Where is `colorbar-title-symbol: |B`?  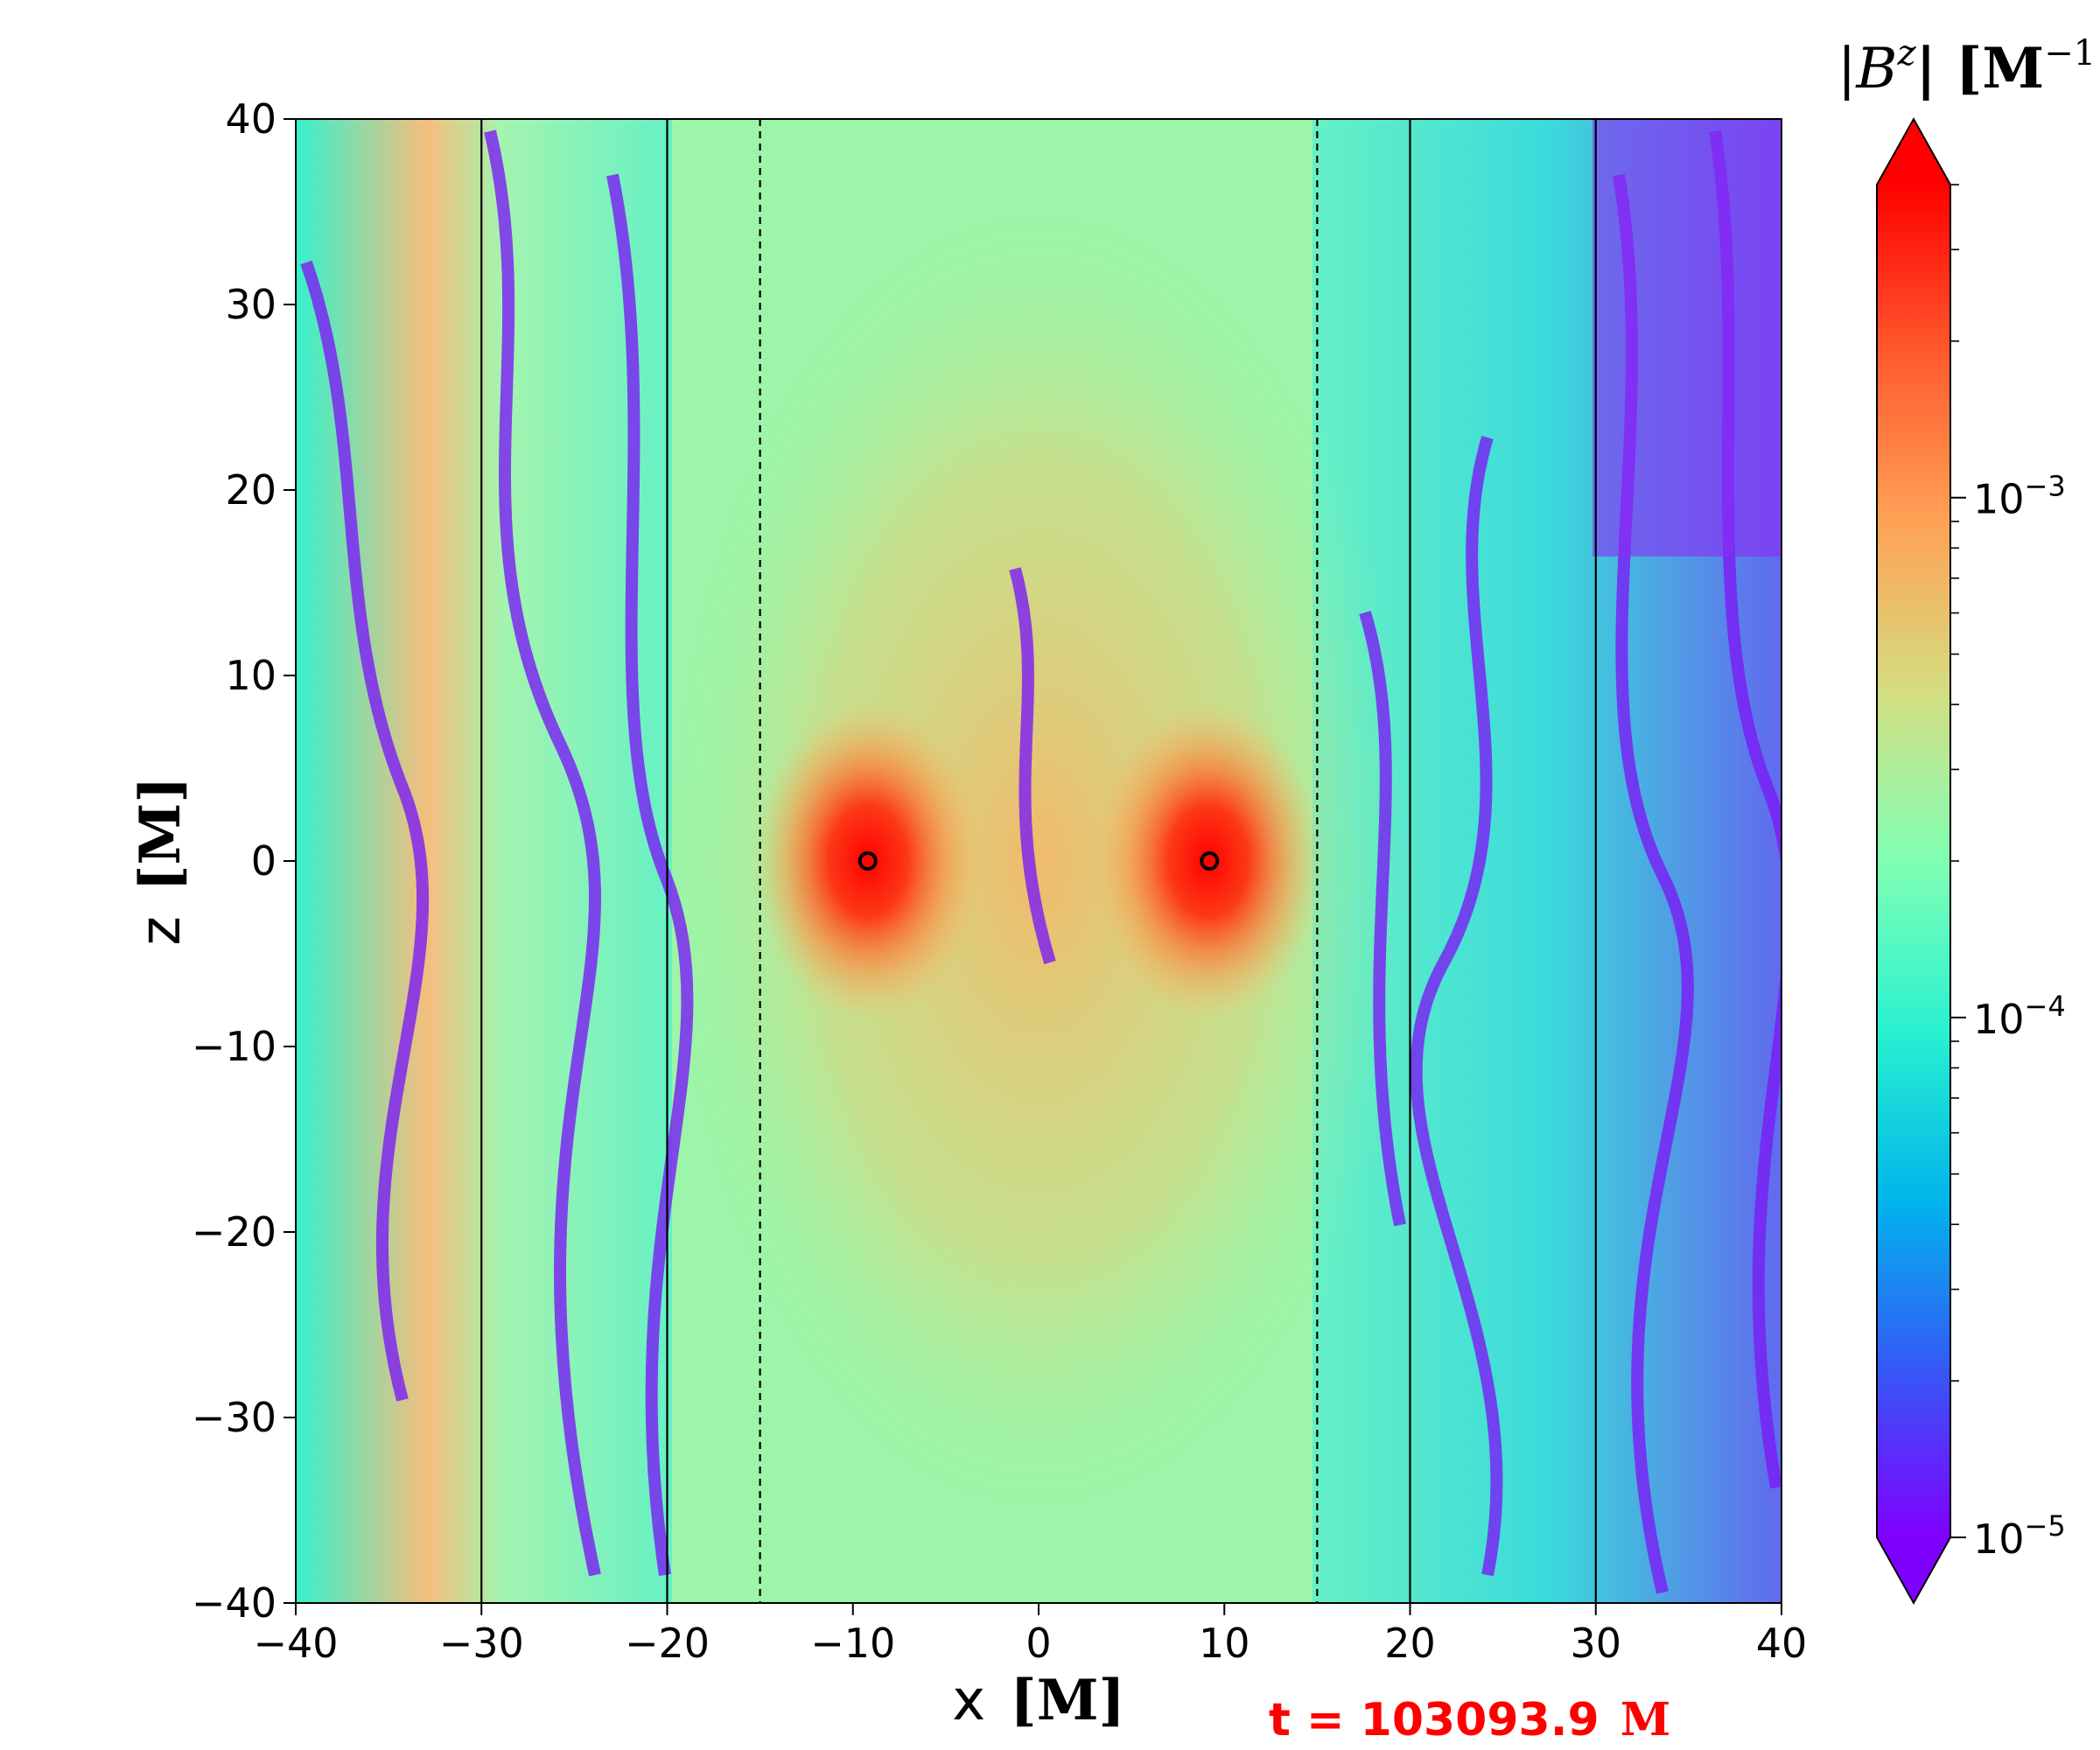 colorbar-title-symbol: |B is located at coordinates (1868, 69).